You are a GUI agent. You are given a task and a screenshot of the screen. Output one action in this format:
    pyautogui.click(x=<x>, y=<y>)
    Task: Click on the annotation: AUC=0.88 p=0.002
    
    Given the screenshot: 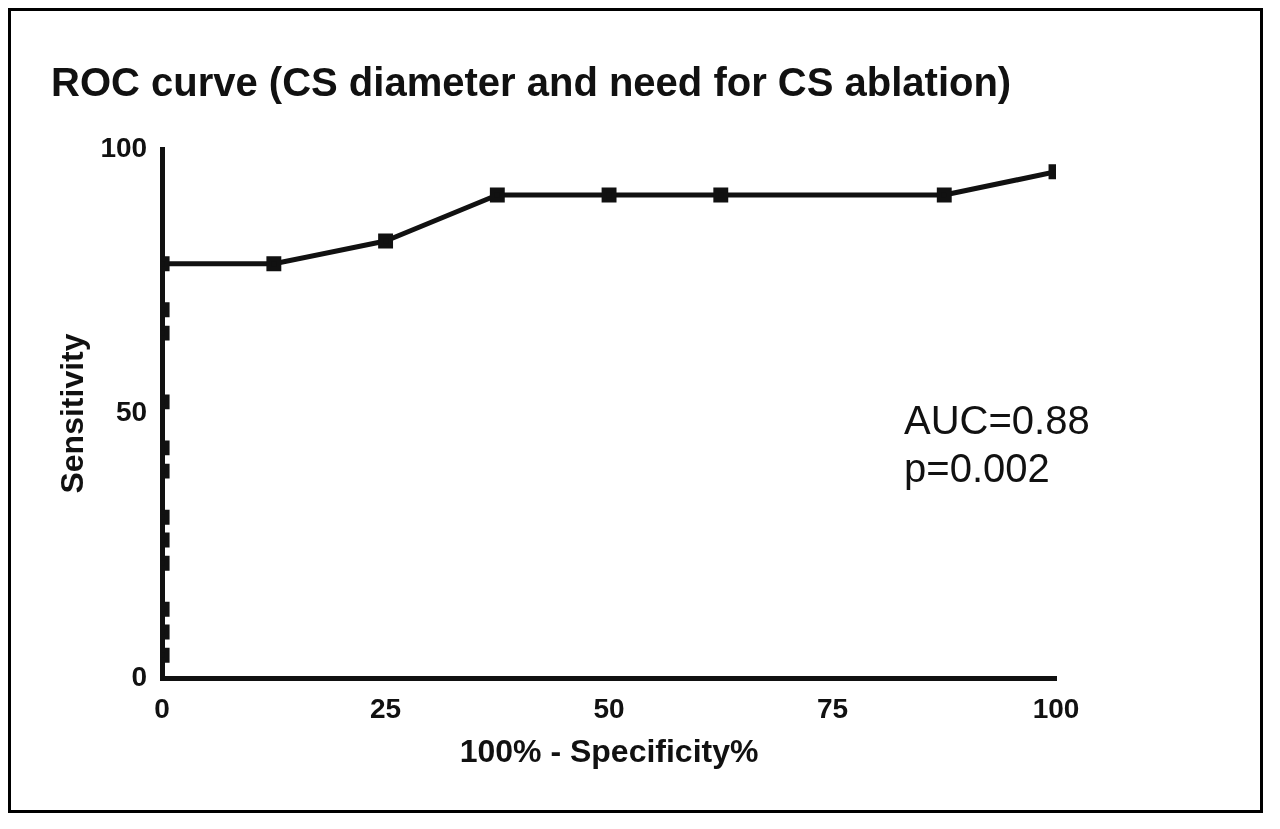 What is the action you would take?
    pyautogui.click(x=997, y=443)
    